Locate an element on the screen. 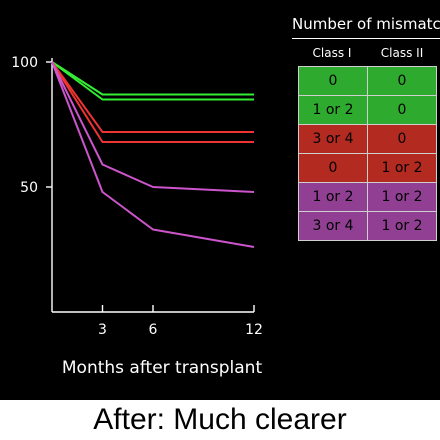 The image size is (440, 440). x-tick-label: 12 is located at coordinates (254, 330).